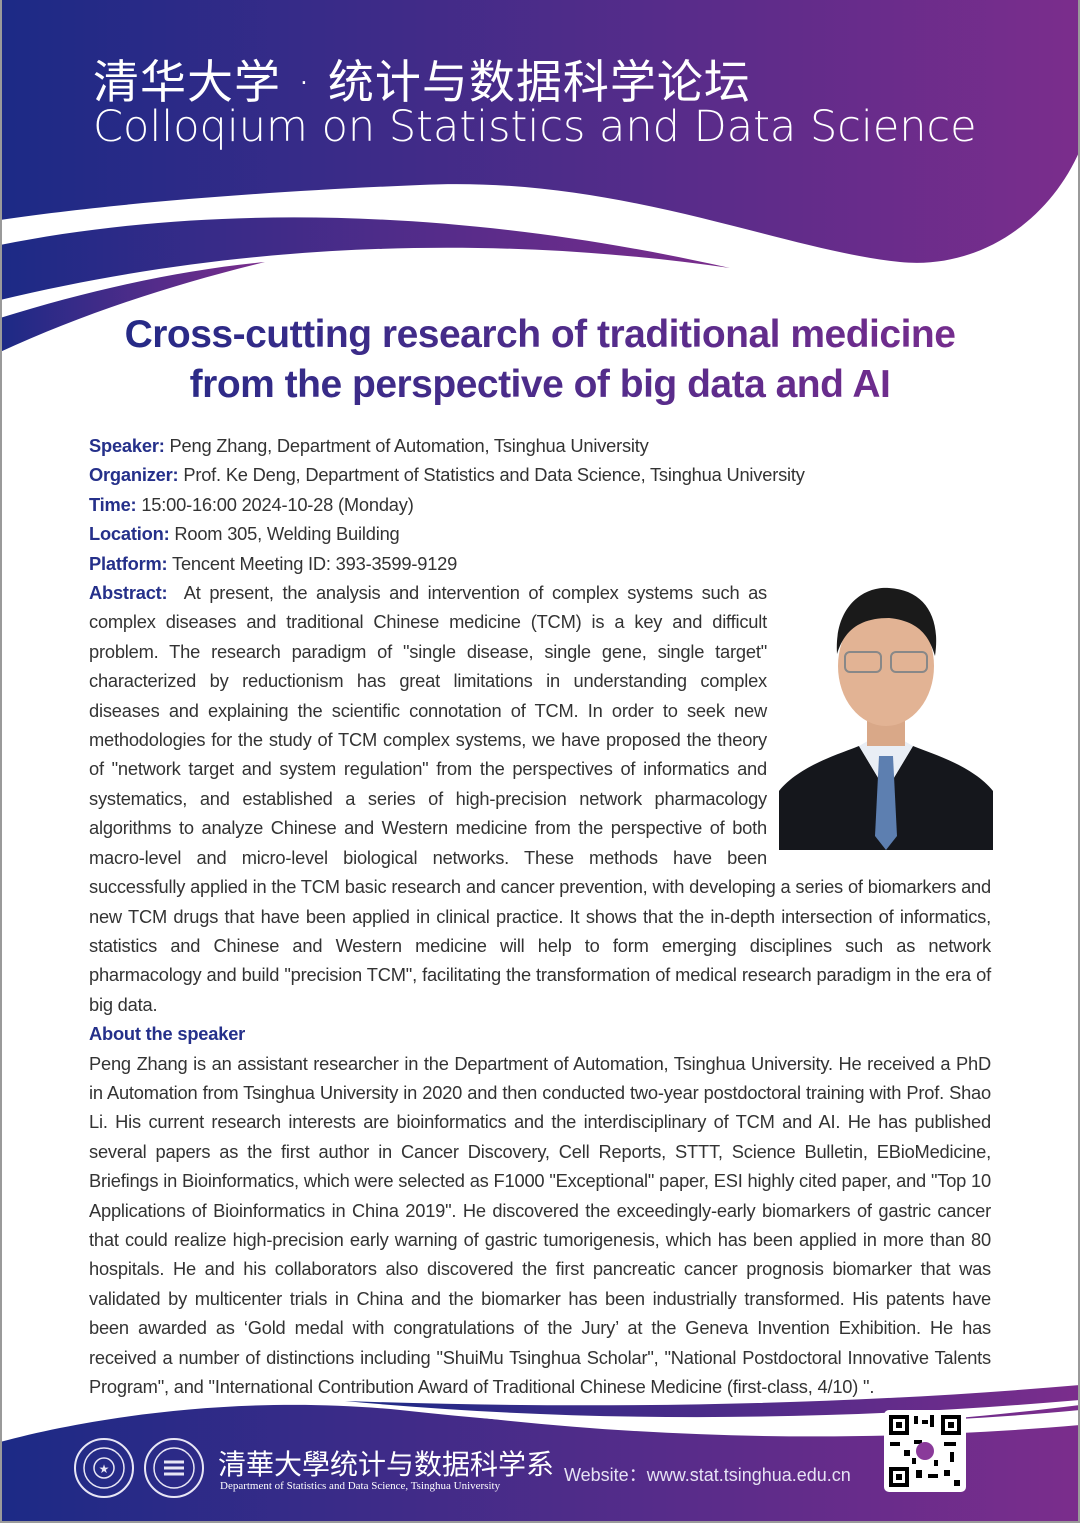  What do you see at coordinates (535, 127) in the screenshot?
I see `forum-title-en: Colloqium on Statistics and Data Science` at bounding box center [535, 127].